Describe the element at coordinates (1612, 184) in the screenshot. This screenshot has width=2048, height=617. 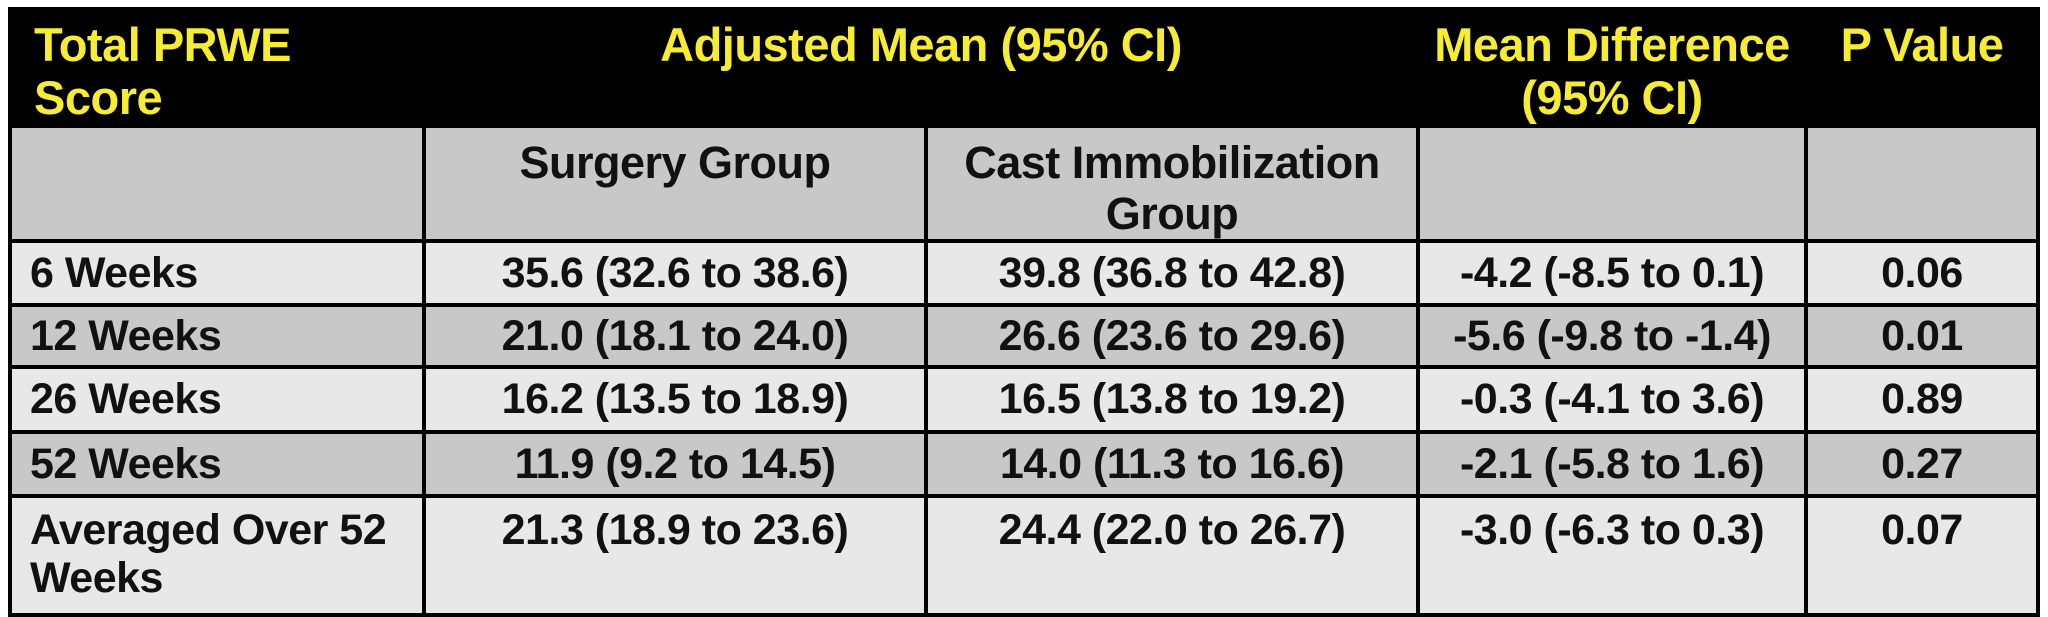
I see `subheader-empty-diff-cell` at that location.